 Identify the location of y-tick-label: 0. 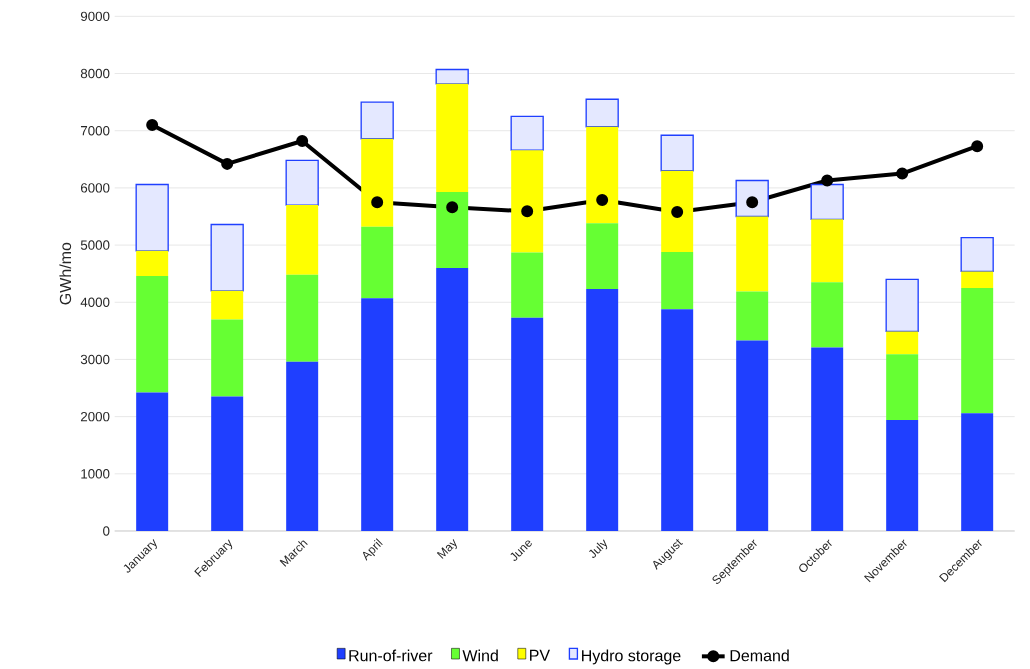
(106, 531).